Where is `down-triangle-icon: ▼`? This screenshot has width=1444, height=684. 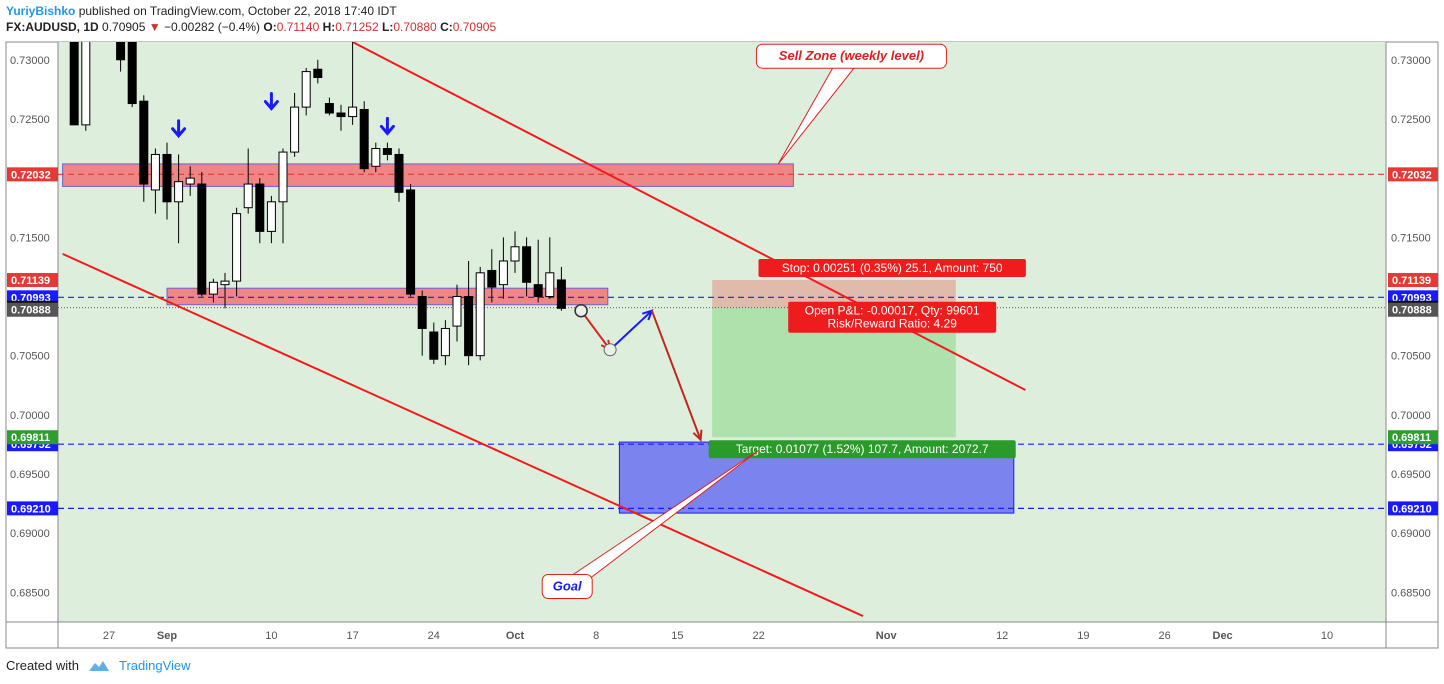 down-triangle-icon: ▼ is located at coordinates (154, 27).